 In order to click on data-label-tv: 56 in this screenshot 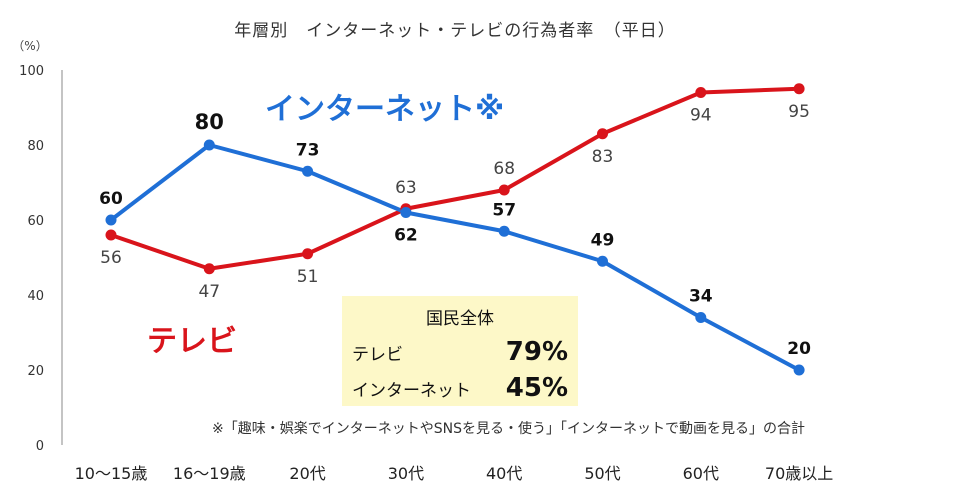, I will do `click(111, 258)`.